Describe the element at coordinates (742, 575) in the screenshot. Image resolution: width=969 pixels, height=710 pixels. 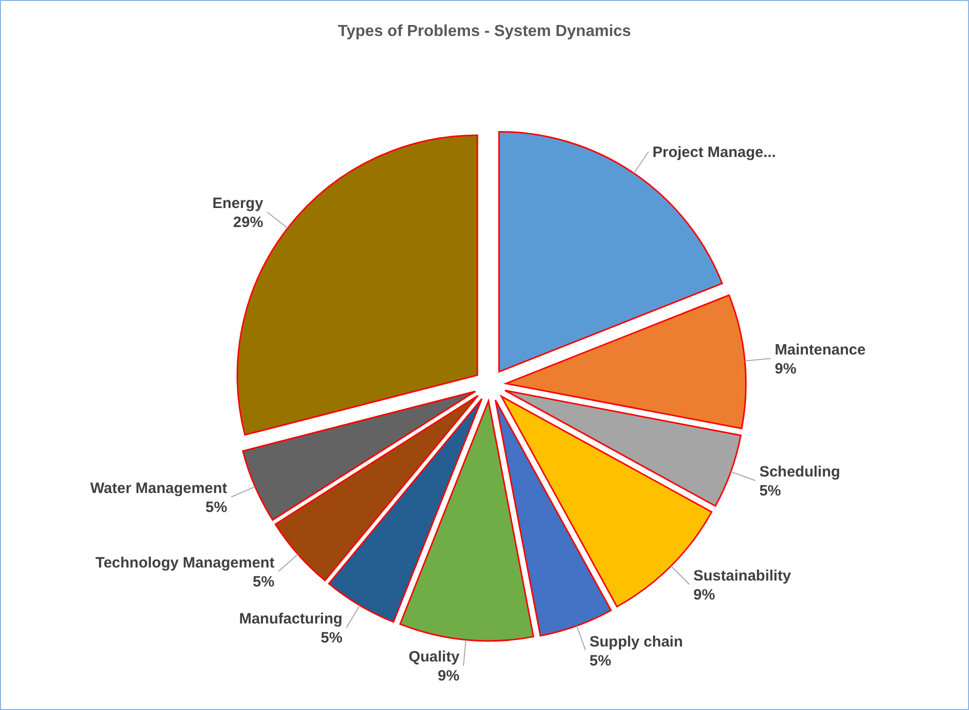
I see `slice-label: Sustainability` at that location.